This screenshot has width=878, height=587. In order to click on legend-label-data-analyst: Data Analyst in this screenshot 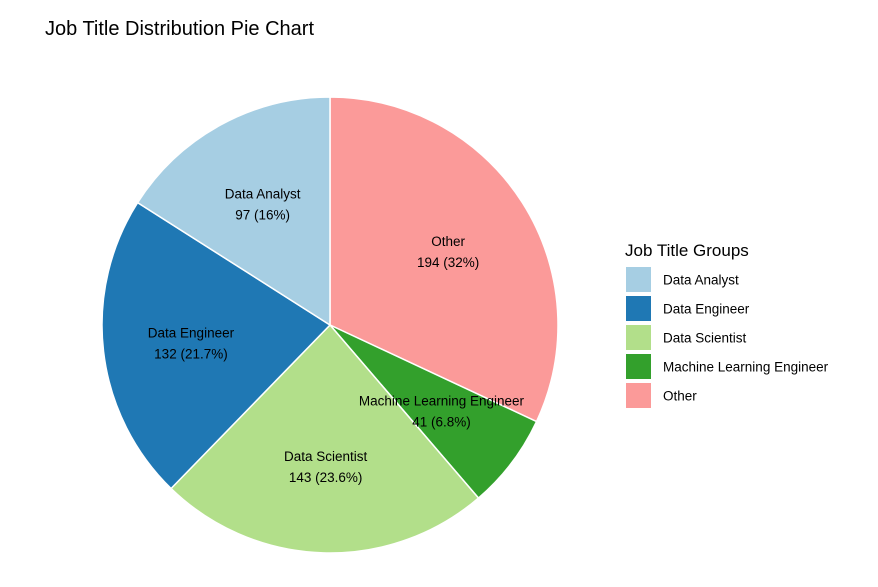, I will do `click(701, 280)`.